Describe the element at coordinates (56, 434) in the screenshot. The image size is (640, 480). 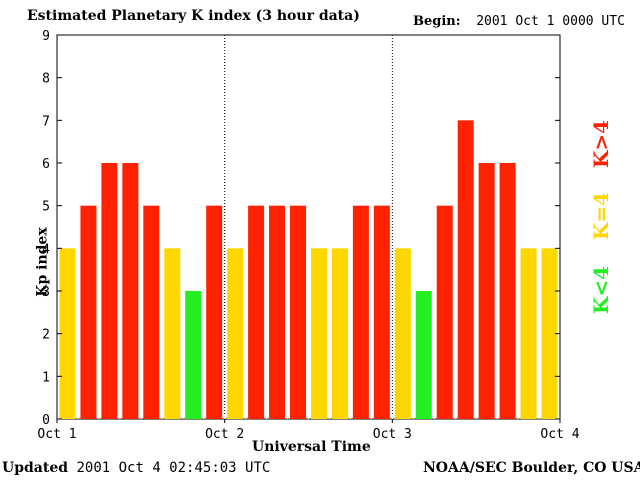
I see `x-tick-label: Oct 1` at that location.